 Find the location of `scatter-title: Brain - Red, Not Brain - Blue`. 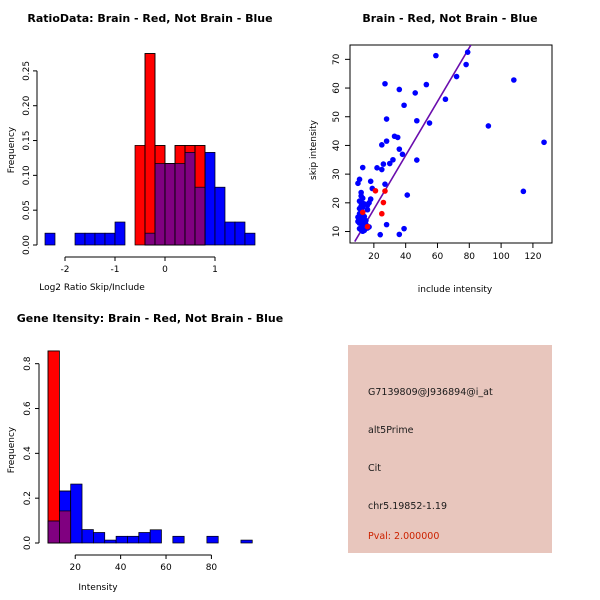

scatter-title: Brain - Red, Not Brain - Blue is located at coordinates (449, 18).